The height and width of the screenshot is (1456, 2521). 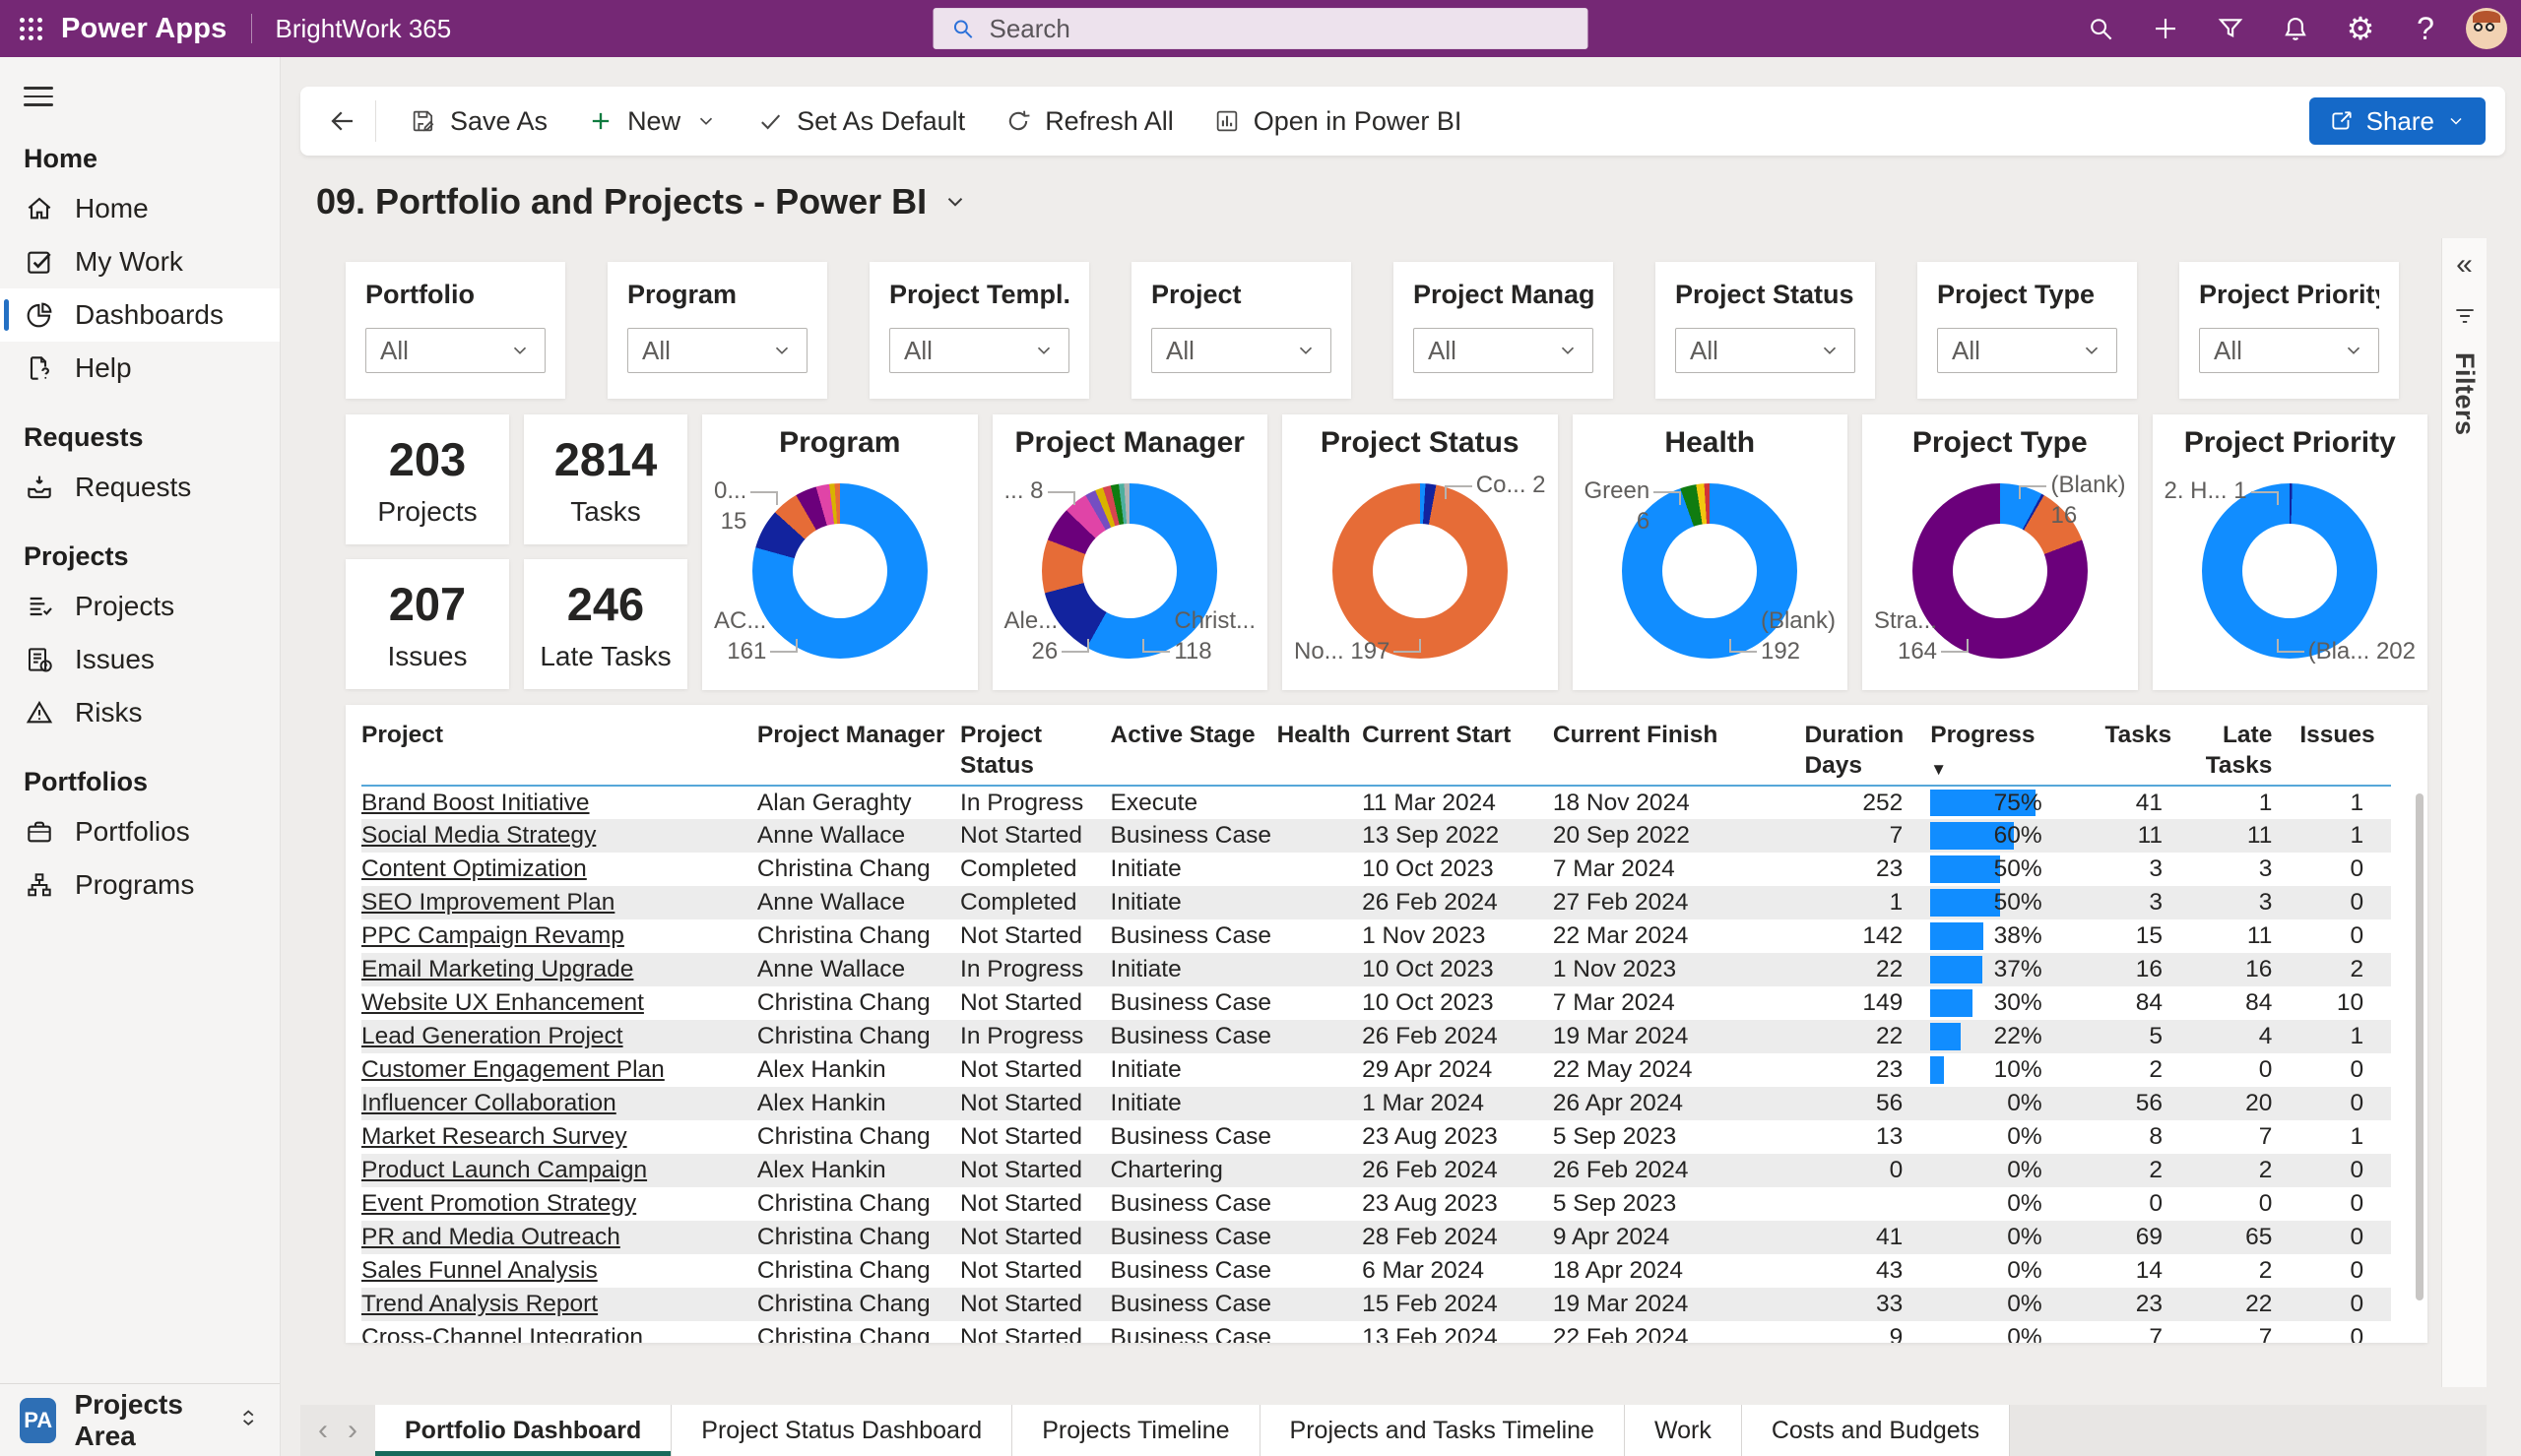 What do you see at coordinates (502, 1003) in the screenshot?
I see `project-link: Website UX Enhancement` at bounding box center [502, 1003].